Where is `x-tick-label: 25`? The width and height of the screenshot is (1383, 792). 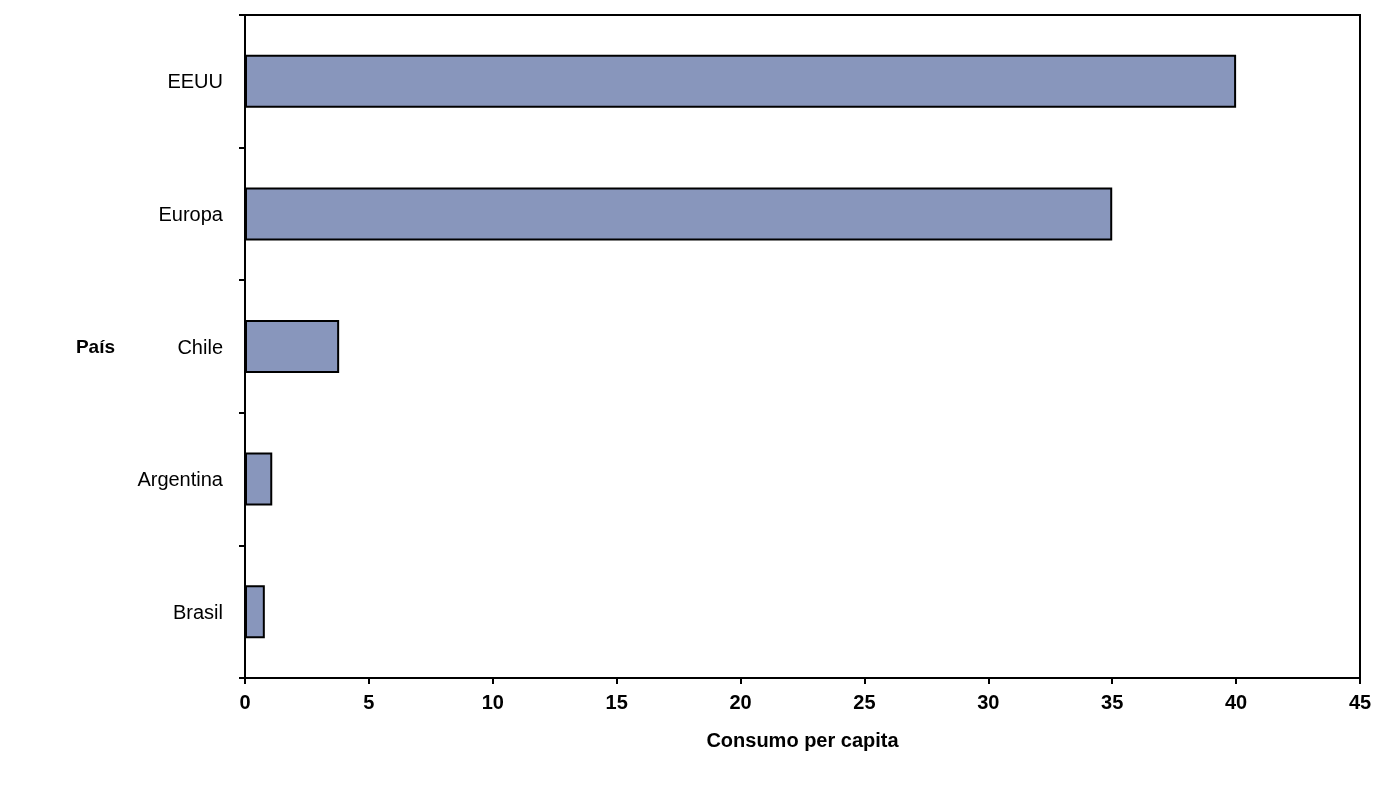 x-tick-label: 25 is located at coordinates (864, 702).